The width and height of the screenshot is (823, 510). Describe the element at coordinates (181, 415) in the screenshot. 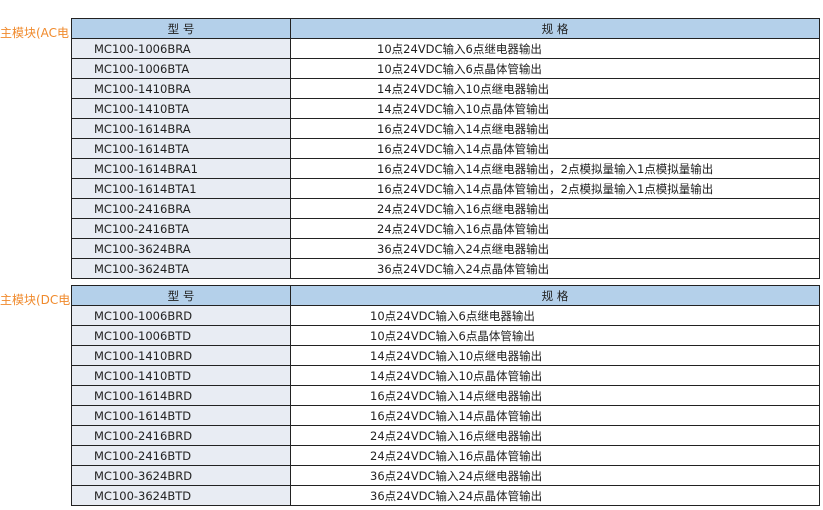

I see `model-cell: MC100-1614BTD` at that location.